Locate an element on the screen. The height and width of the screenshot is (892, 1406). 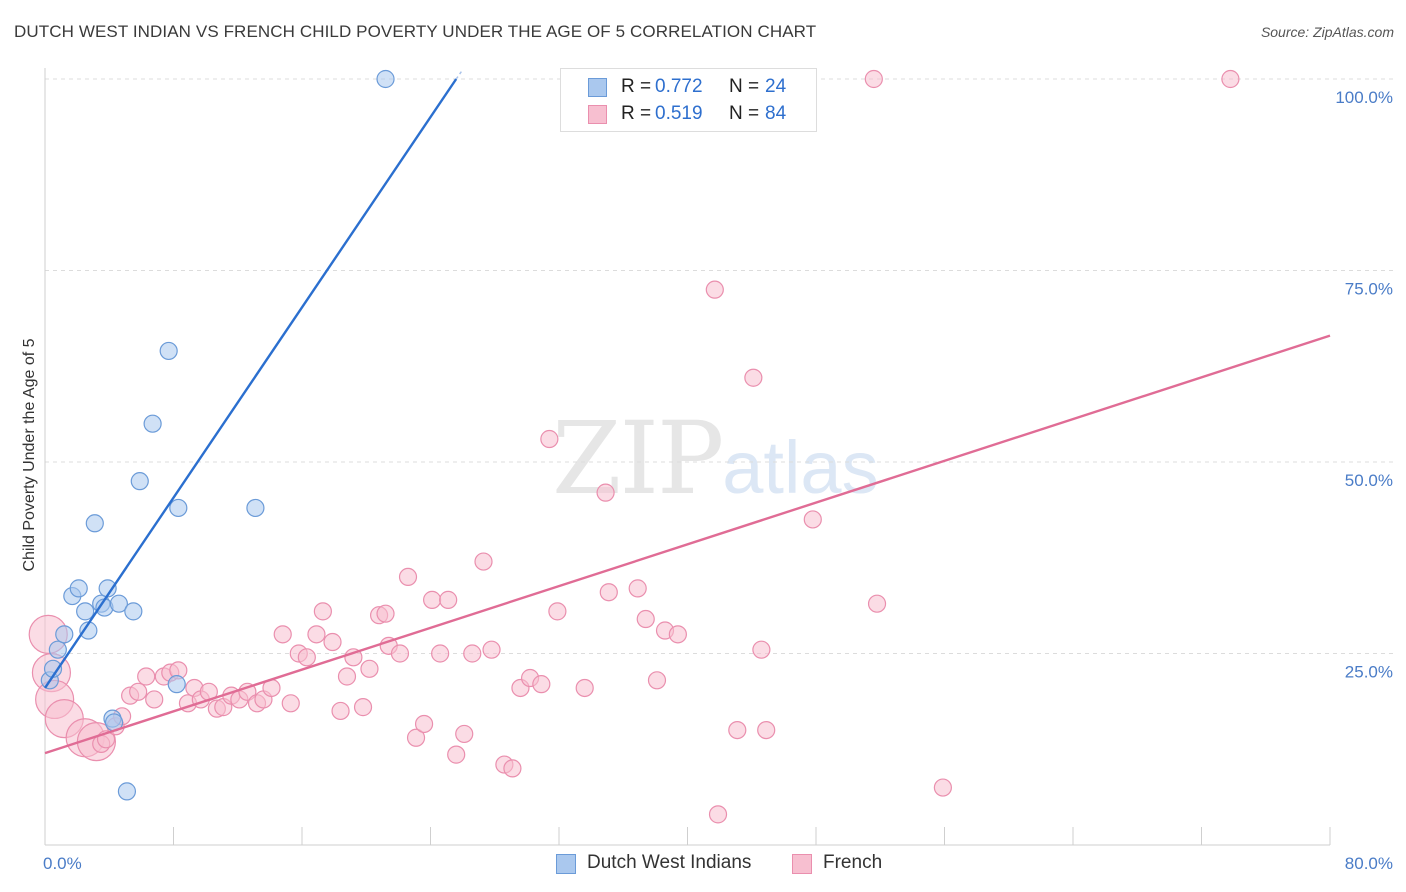
legend-swatch-pink is located at coordinates (597, 114).